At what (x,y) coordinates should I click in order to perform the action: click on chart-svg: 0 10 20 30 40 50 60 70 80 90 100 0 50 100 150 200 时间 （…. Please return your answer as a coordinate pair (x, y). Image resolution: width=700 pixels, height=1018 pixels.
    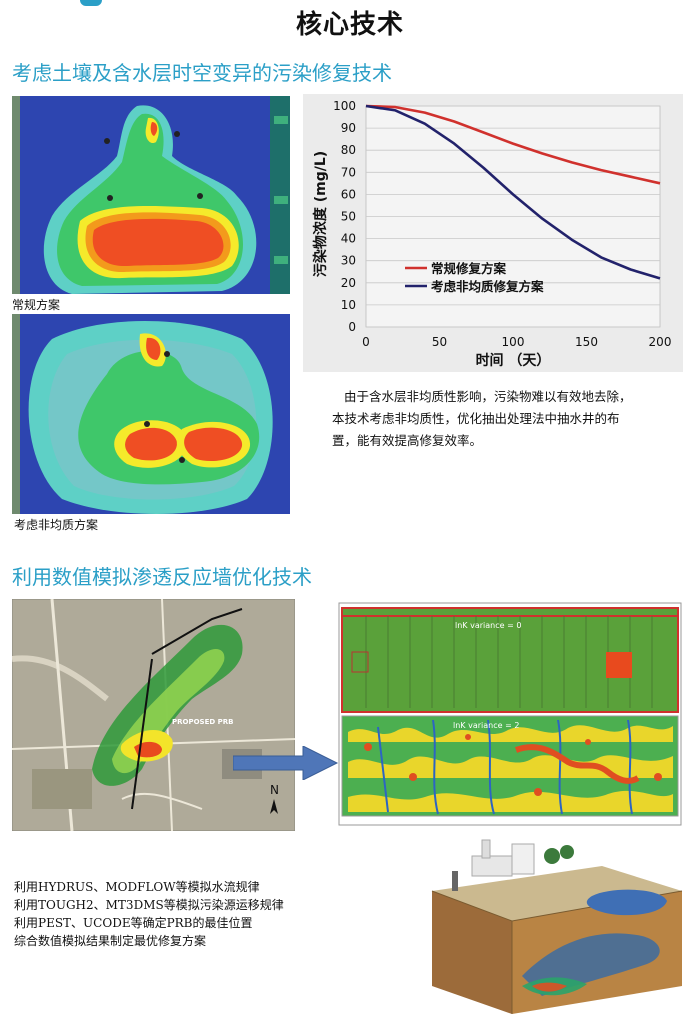
    Looking at the image, I should click on (492, 234).